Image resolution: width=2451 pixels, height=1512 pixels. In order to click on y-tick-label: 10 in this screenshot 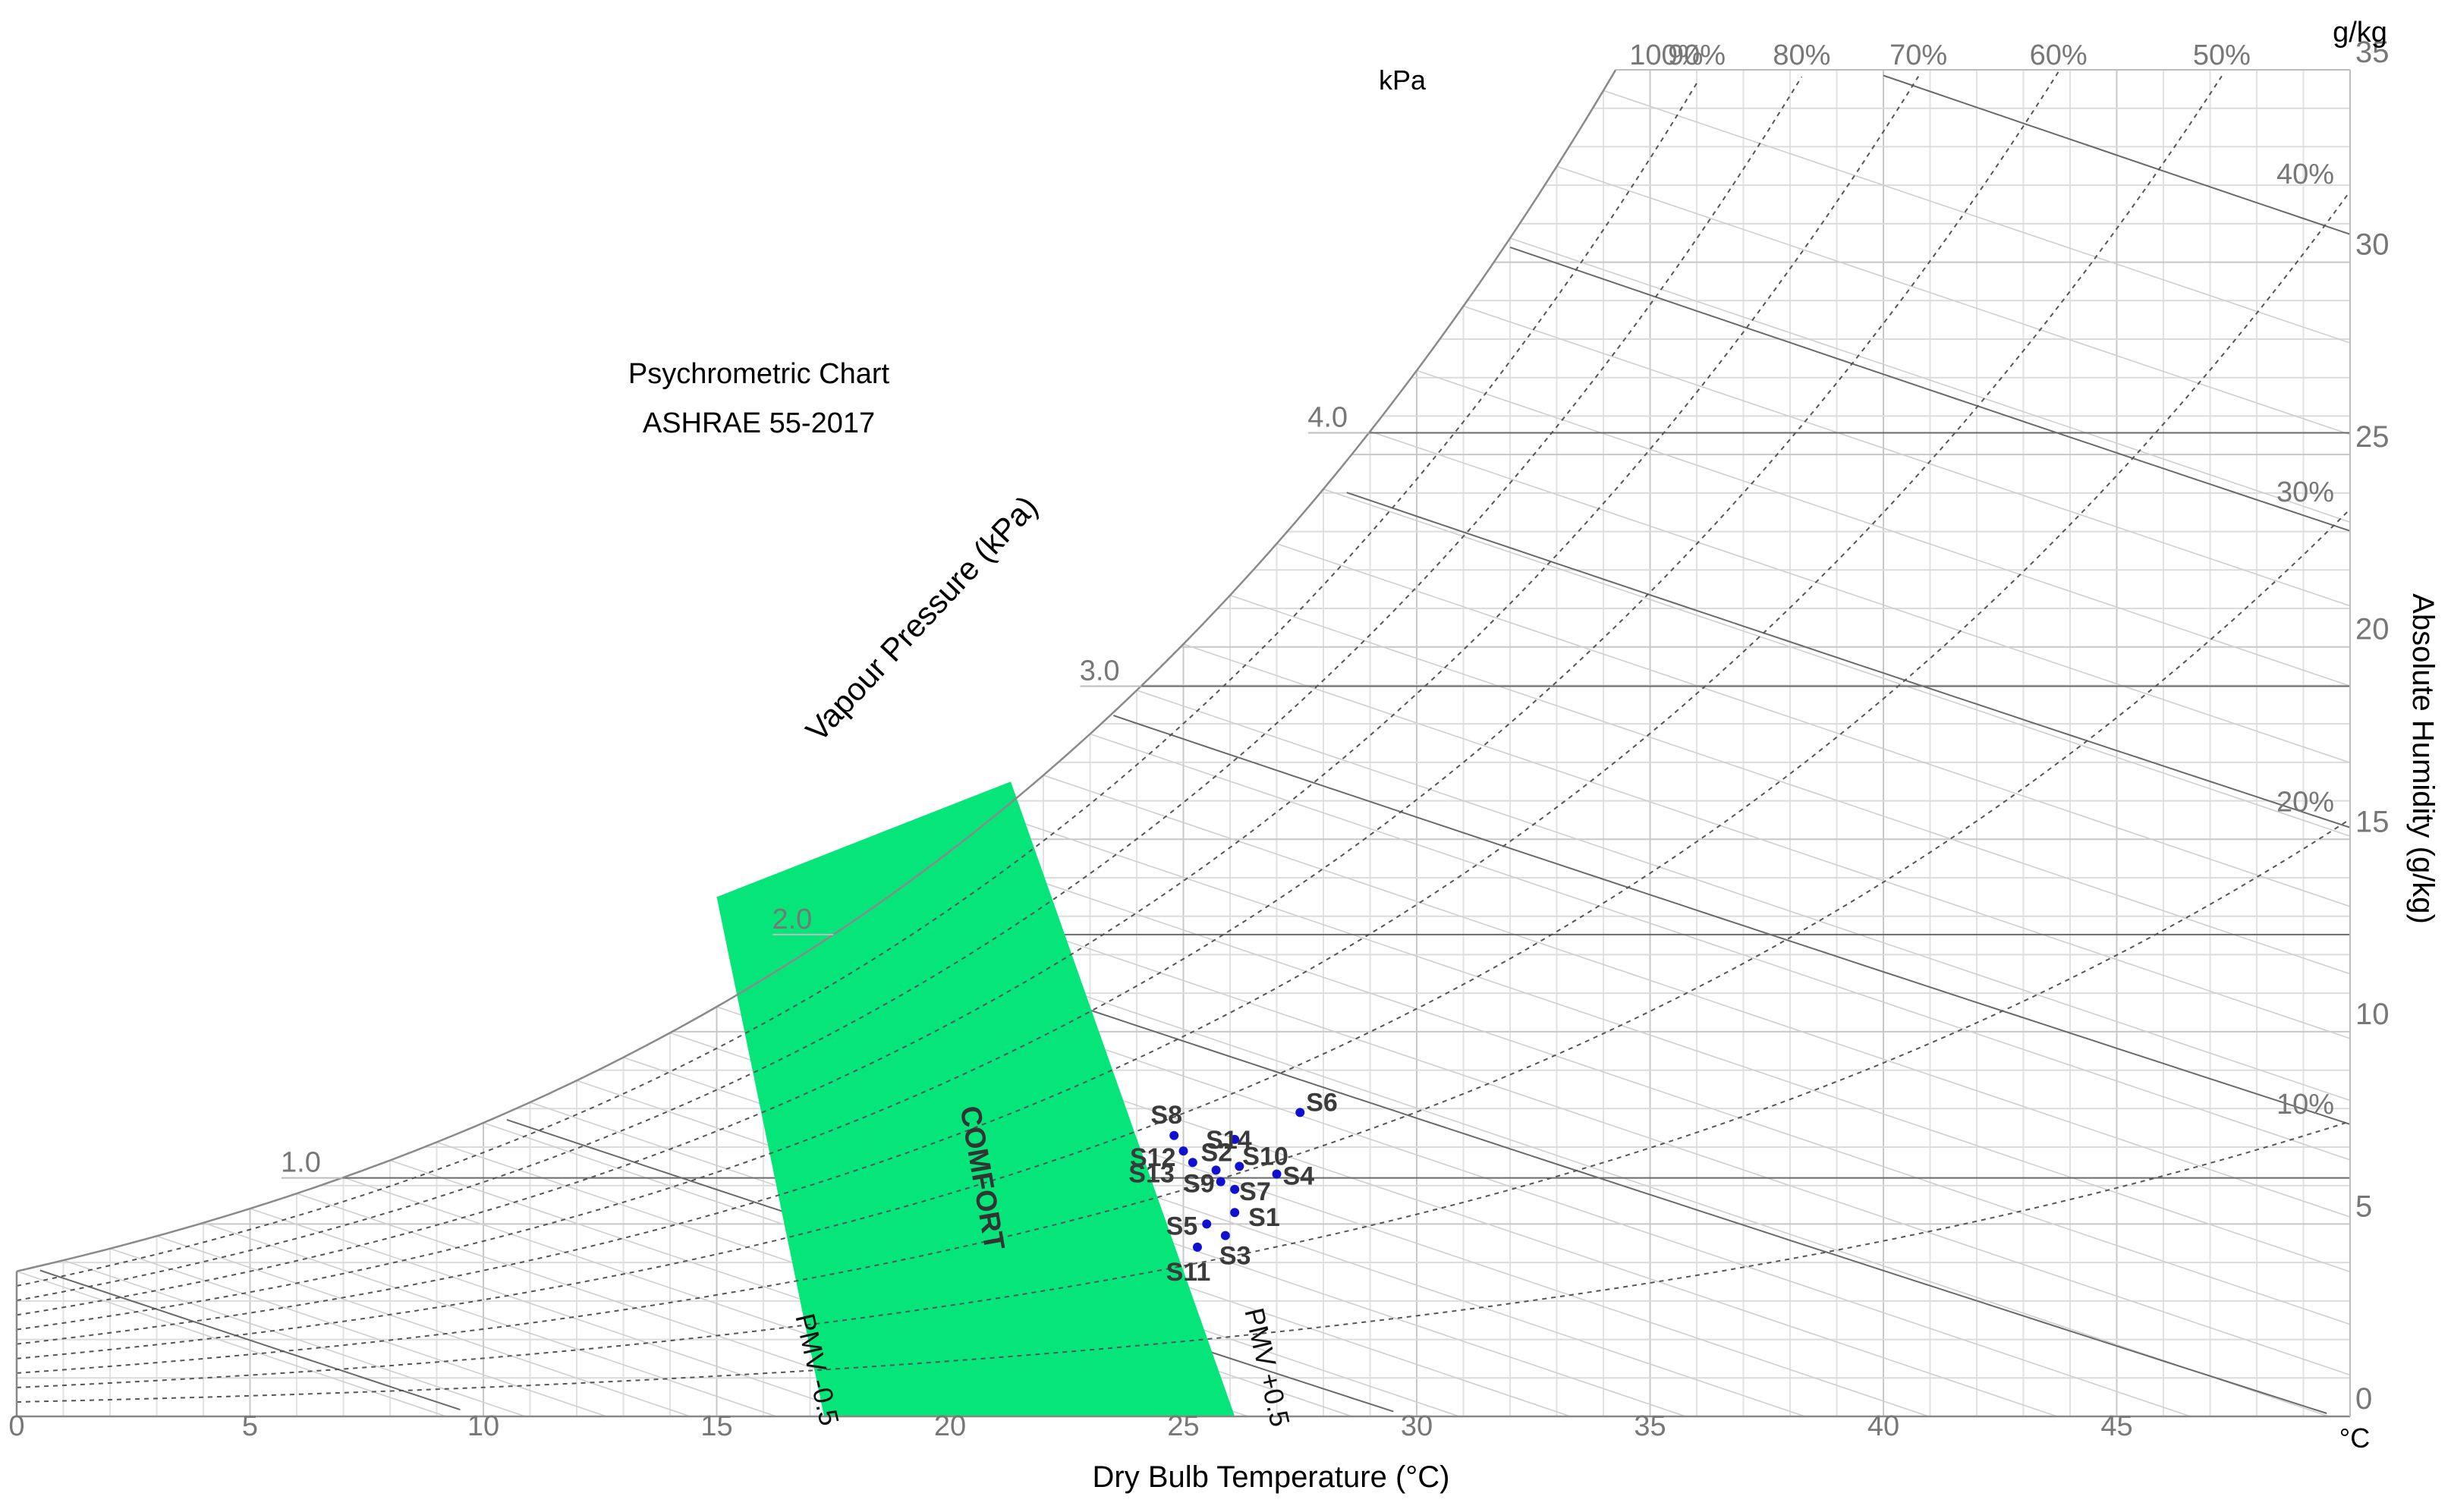, I will do `click(2372, 1014)`.